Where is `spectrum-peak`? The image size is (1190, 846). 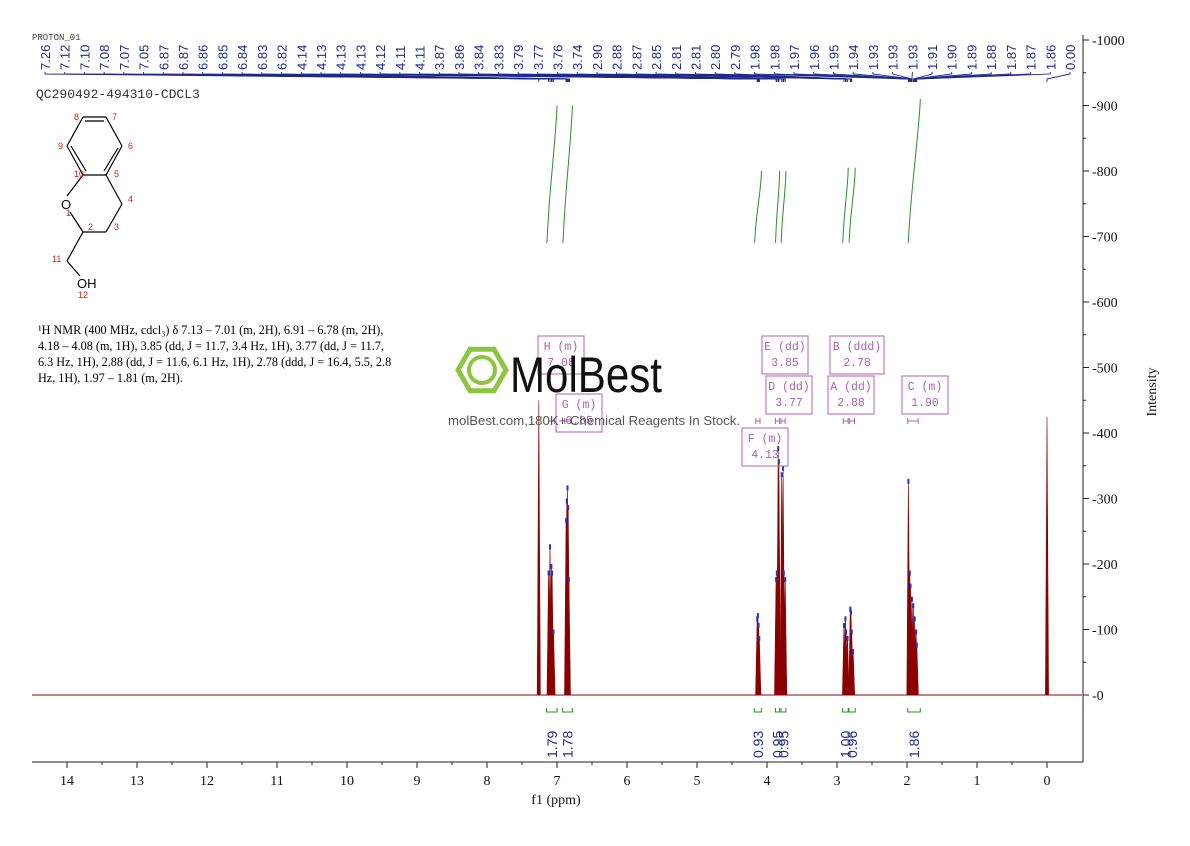
spectrum-peak is located at coordinates (538, 547).